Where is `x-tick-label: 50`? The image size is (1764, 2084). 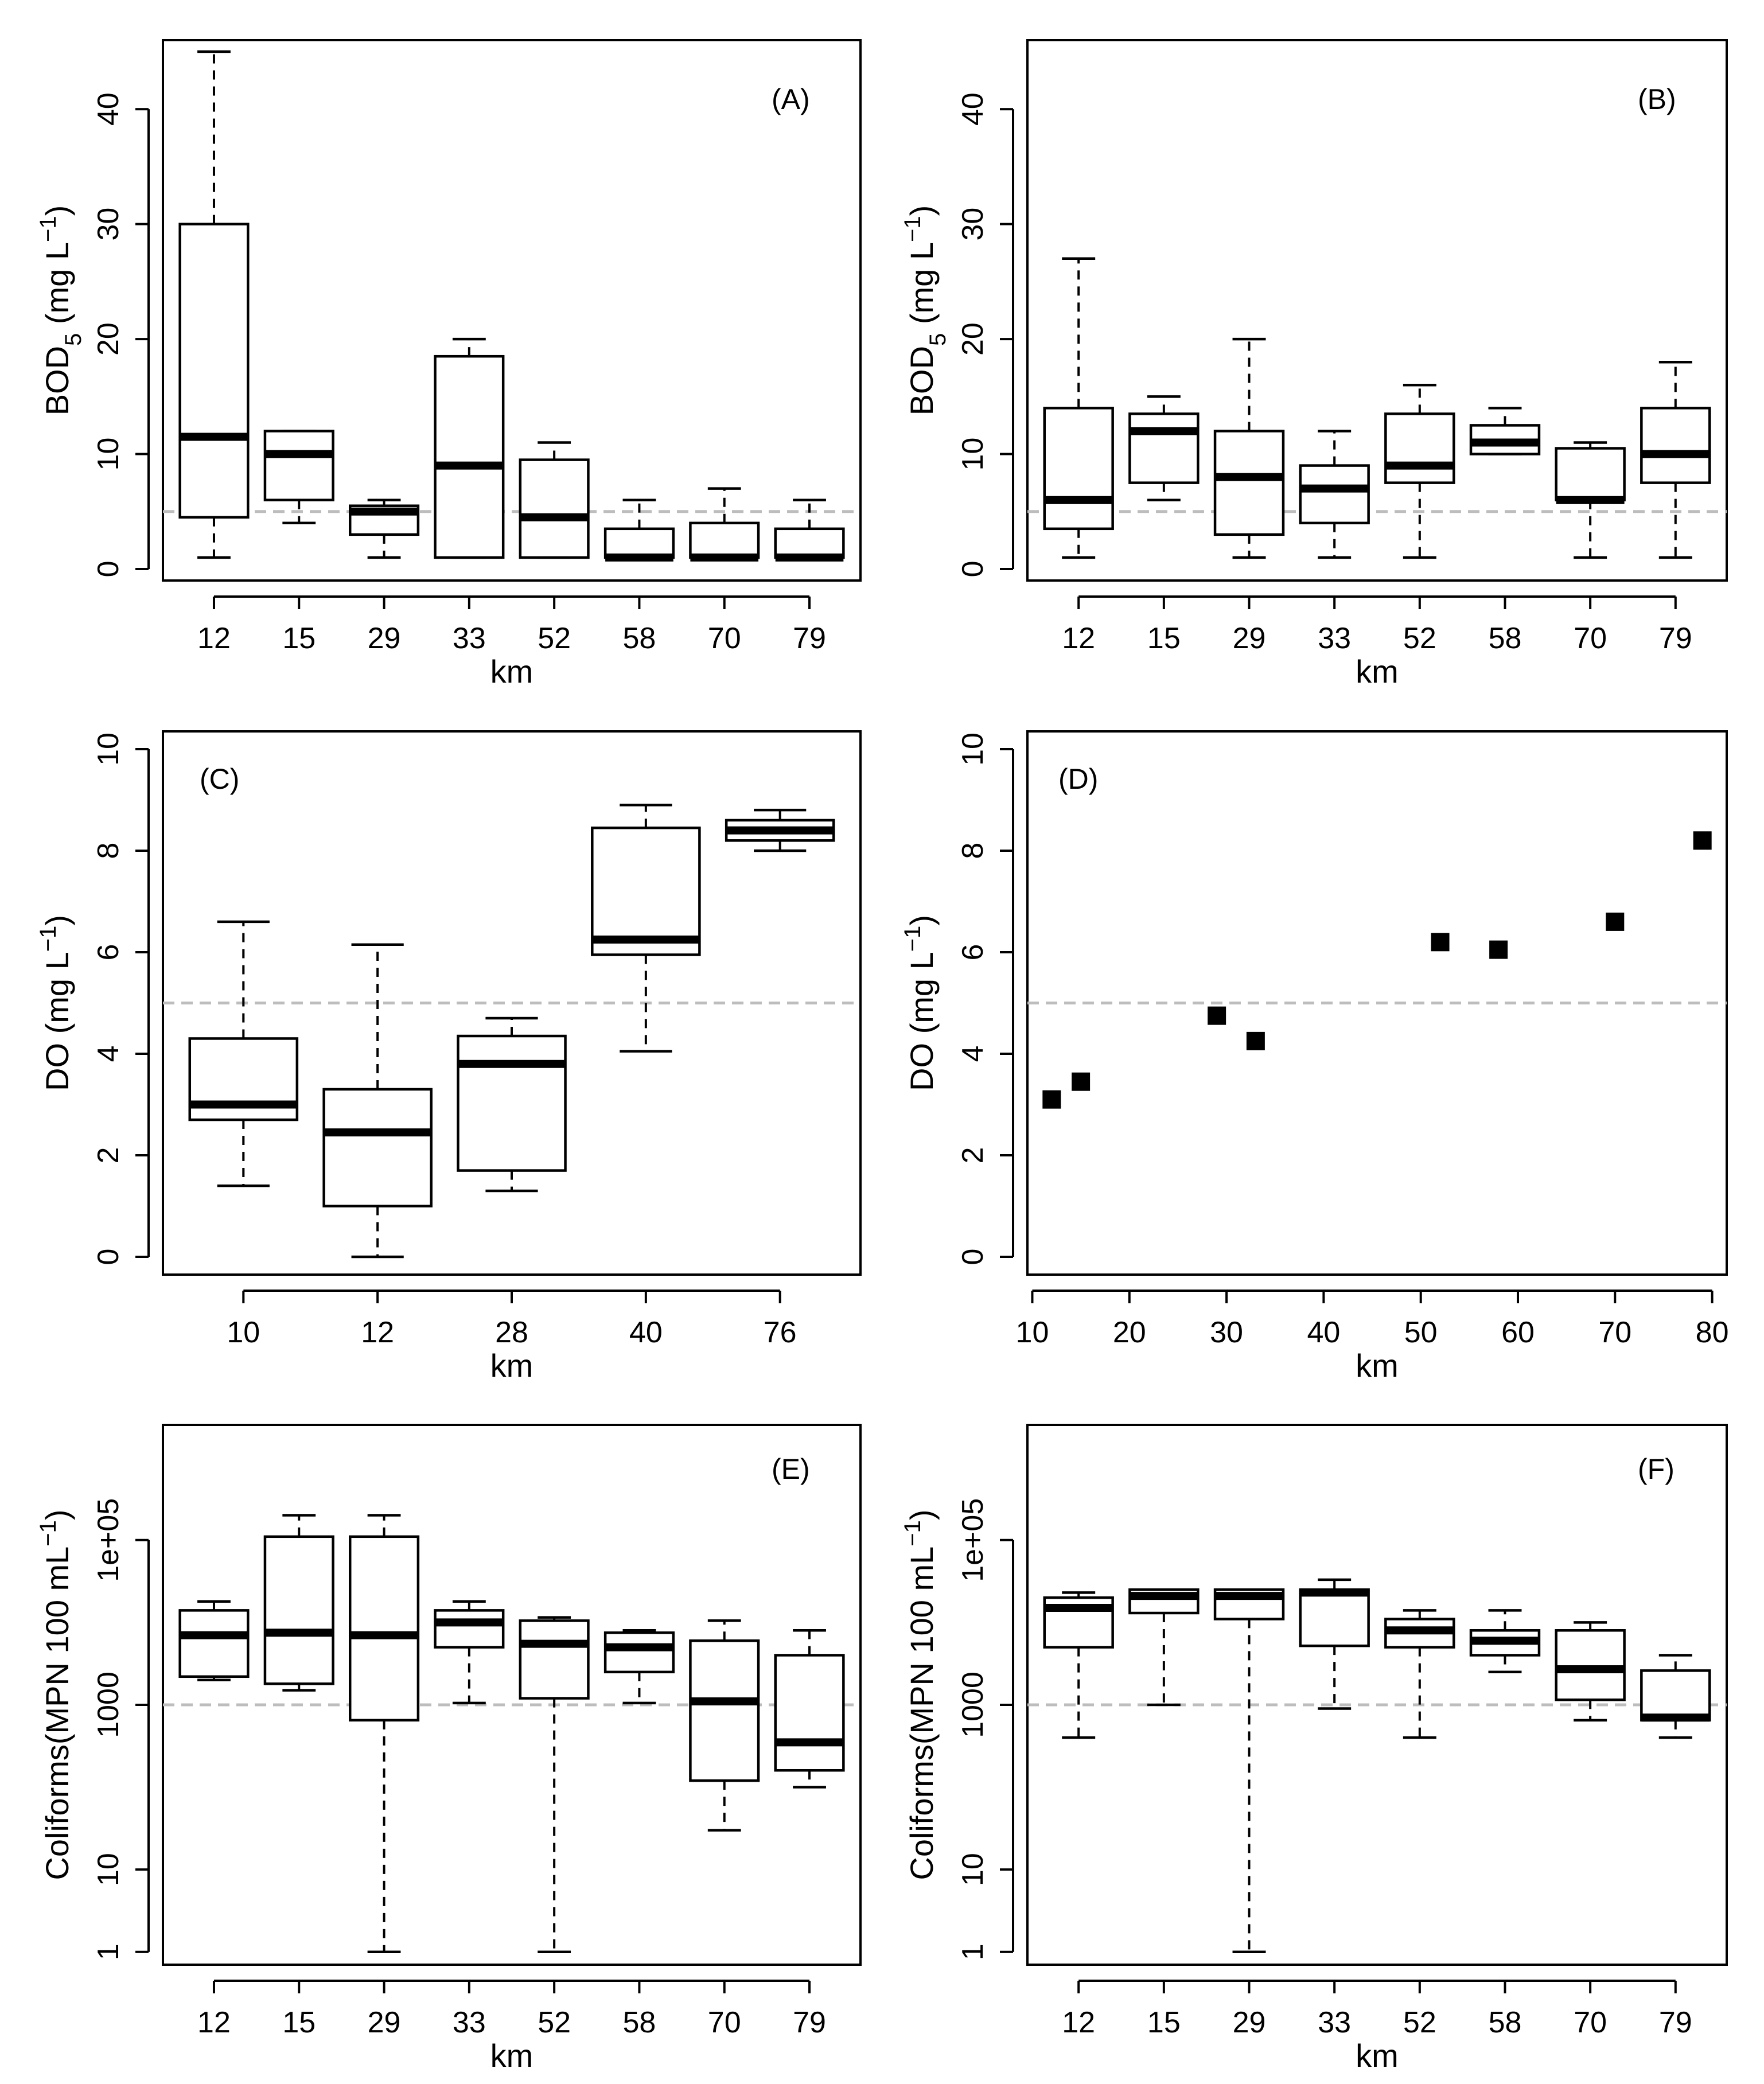 x-tick-label: 50 is located at coordinates (1421, 1332).